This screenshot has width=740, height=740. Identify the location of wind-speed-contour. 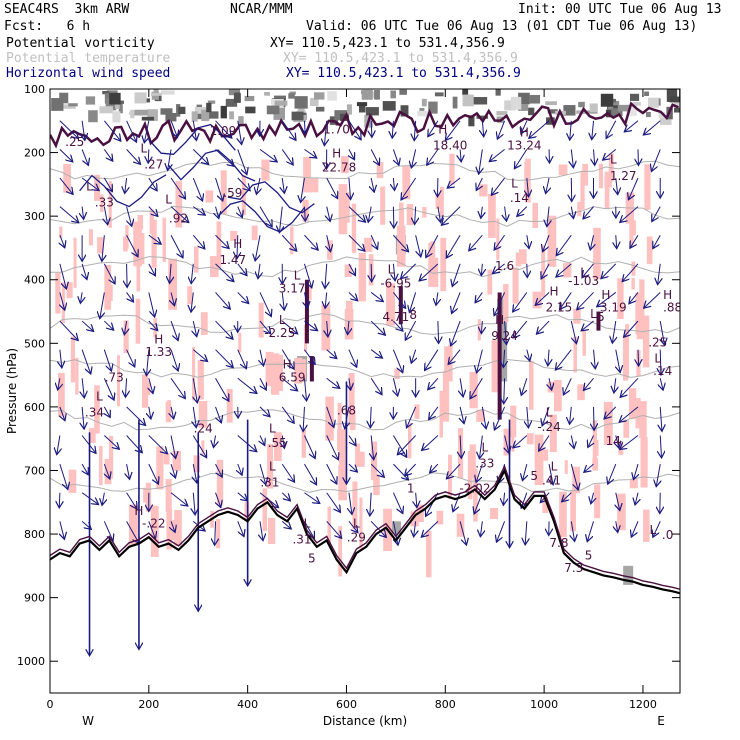
(261, 216).